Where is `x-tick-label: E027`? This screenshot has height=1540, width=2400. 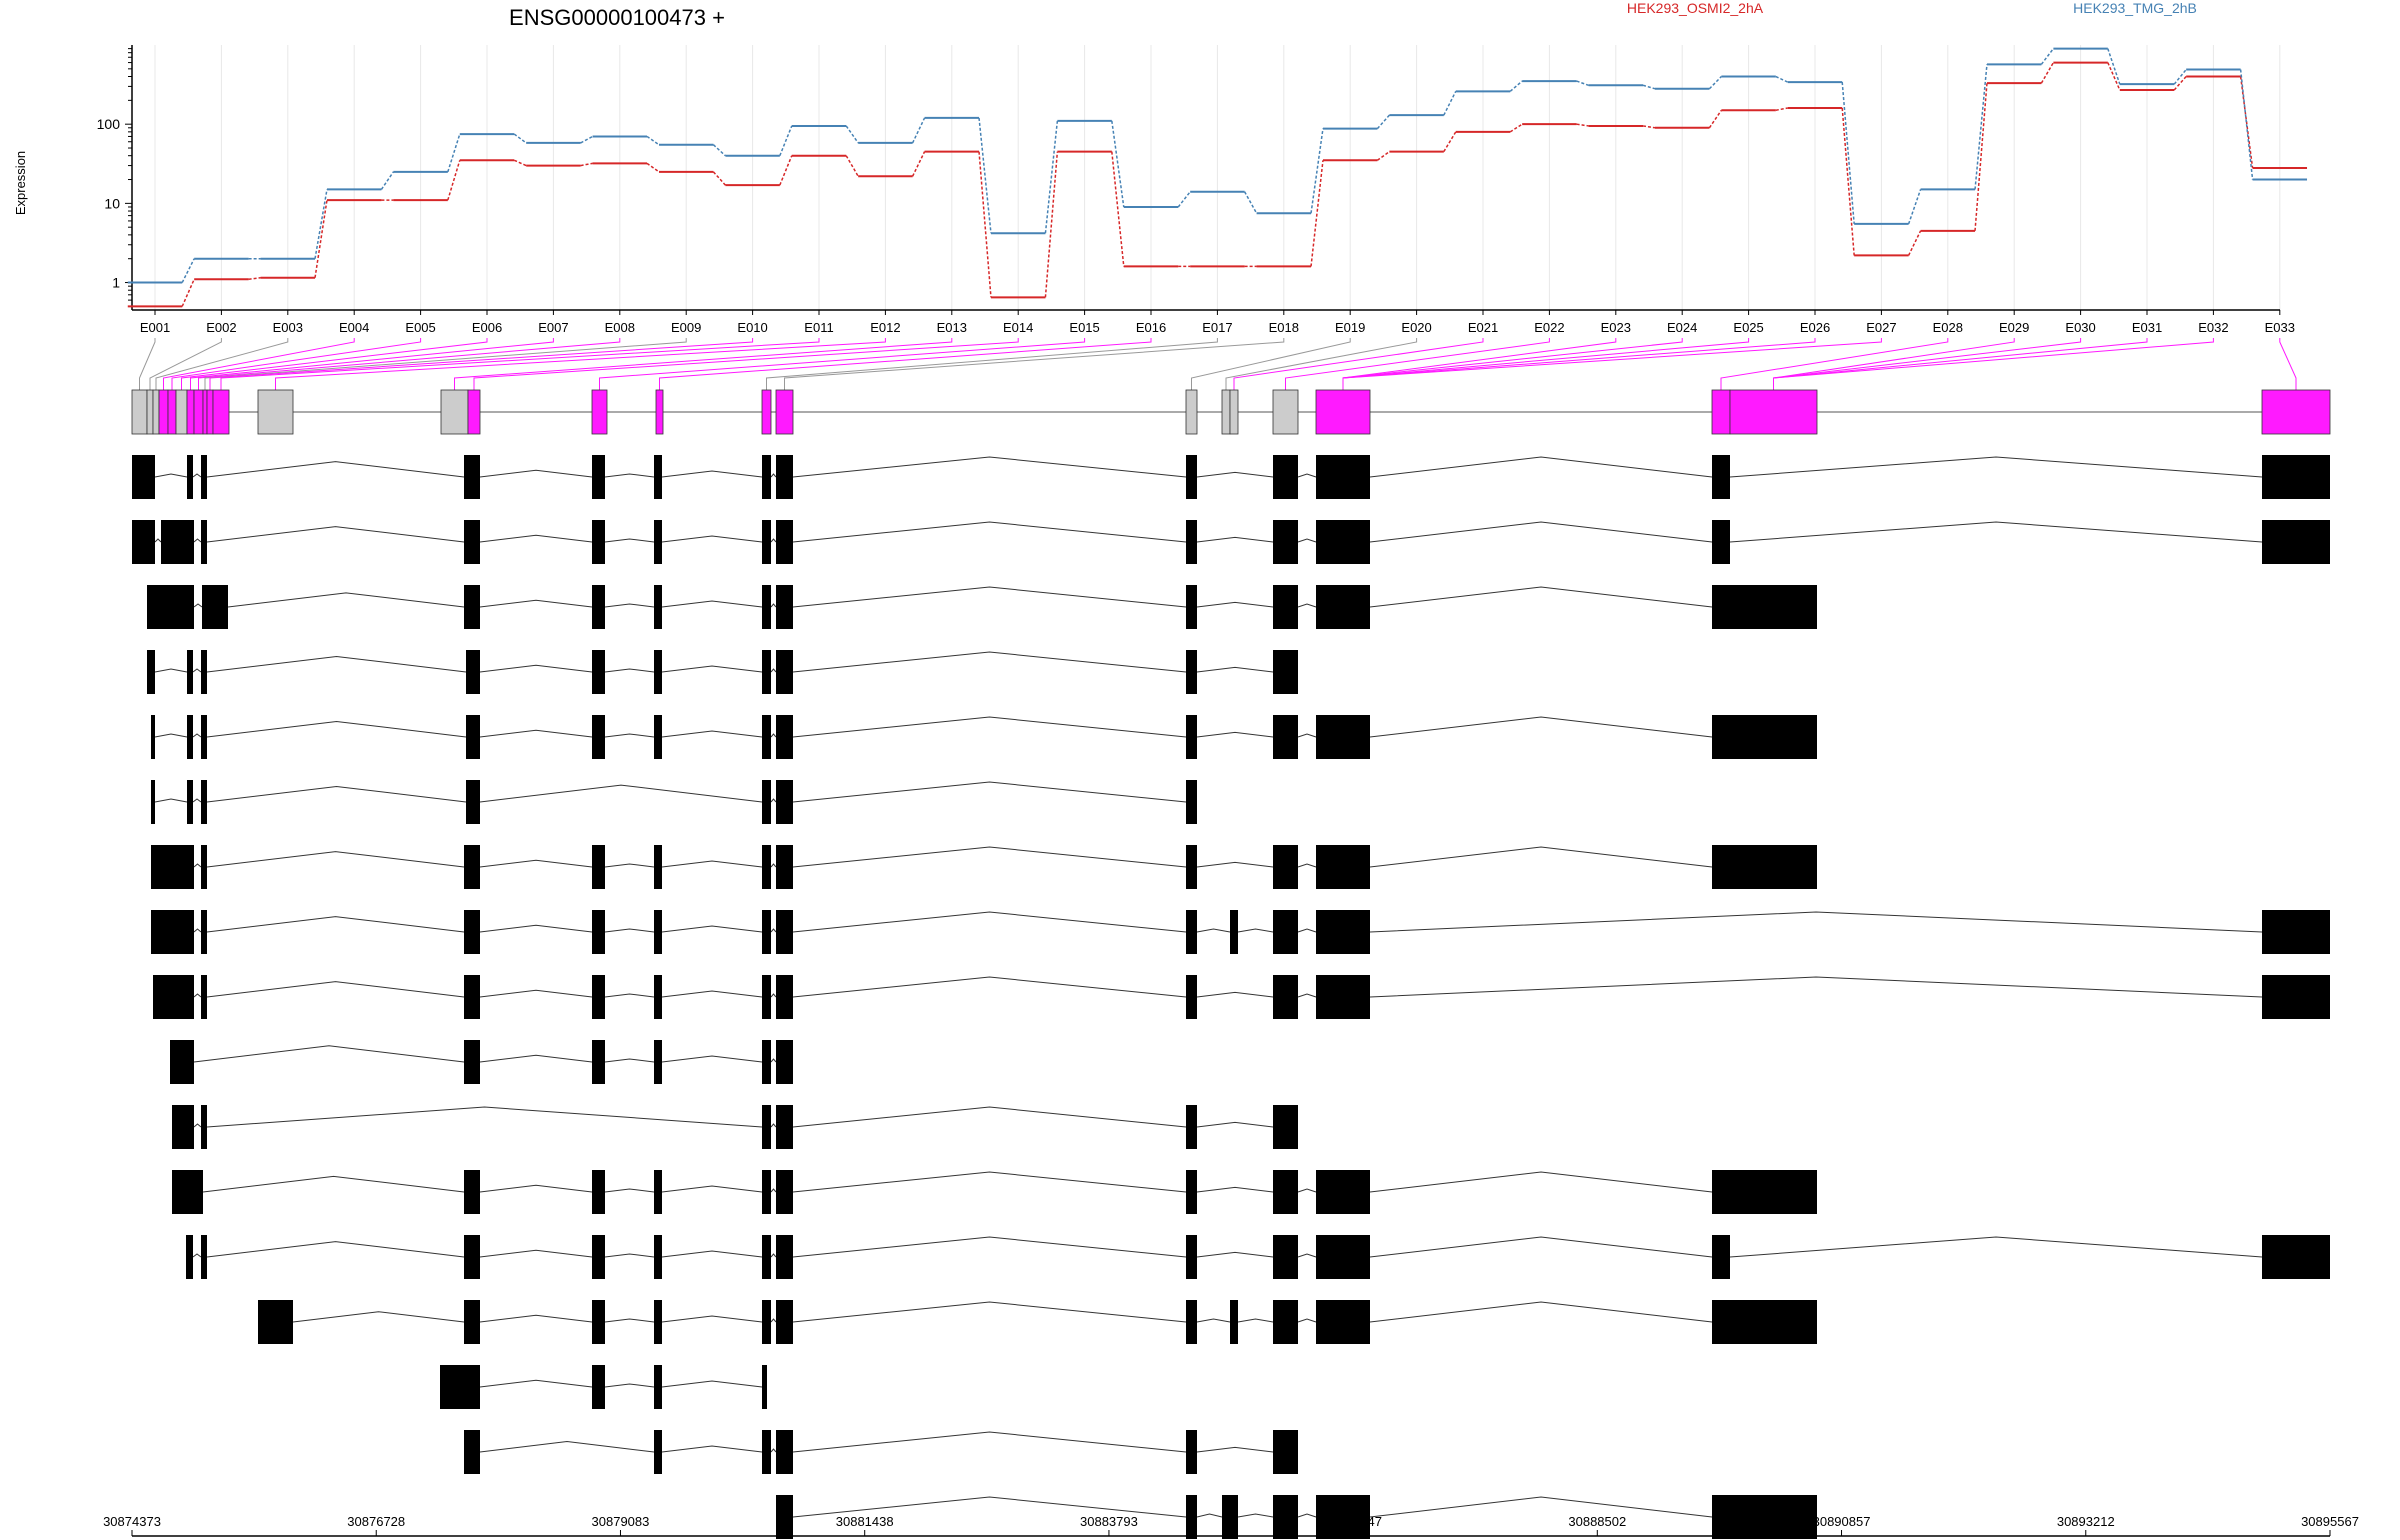 x-tick-label: E027 is located at coordinates (1881, 327).